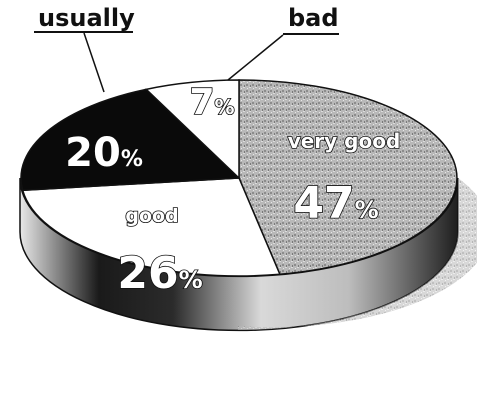  I want to click on callout-label-usually: usually, so click(86, 18).